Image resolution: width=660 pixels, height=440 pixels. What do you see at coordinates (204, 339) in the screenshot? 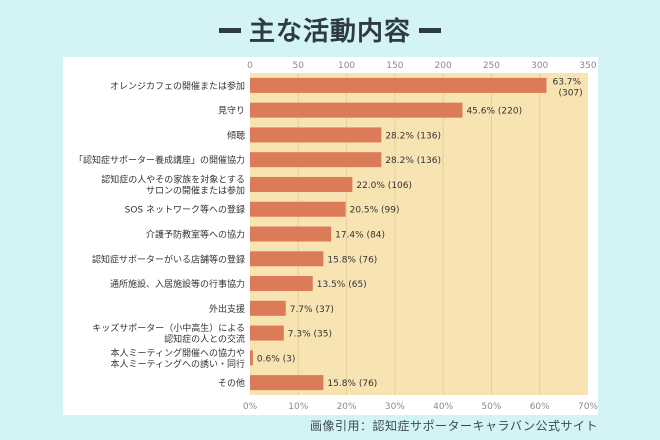
I see `category-label: 認知症の人との交流` at bounding box center [204, 339].